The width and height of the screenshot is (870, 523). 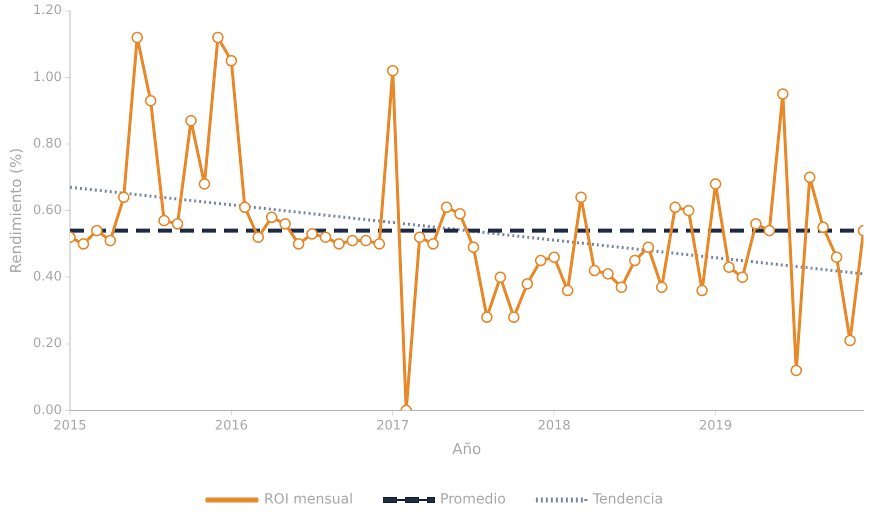 I want to click on y-tick-label: 0.40, so click(x=47, y=277).